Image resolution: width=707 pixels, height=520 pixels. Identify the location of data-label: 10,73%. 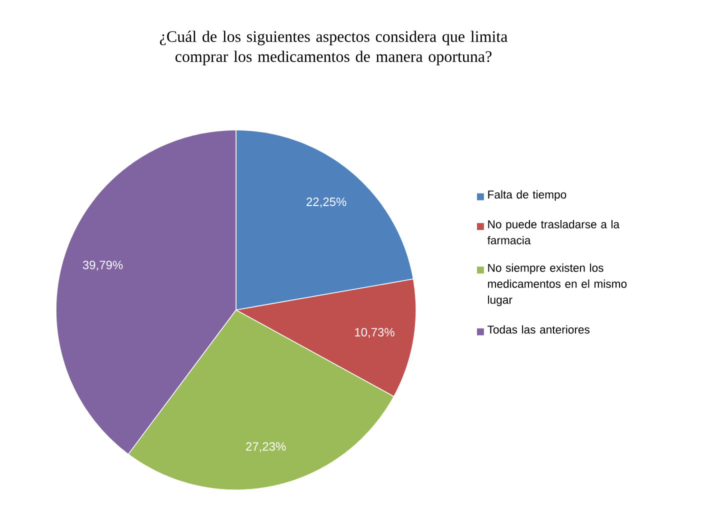
(374, 333).